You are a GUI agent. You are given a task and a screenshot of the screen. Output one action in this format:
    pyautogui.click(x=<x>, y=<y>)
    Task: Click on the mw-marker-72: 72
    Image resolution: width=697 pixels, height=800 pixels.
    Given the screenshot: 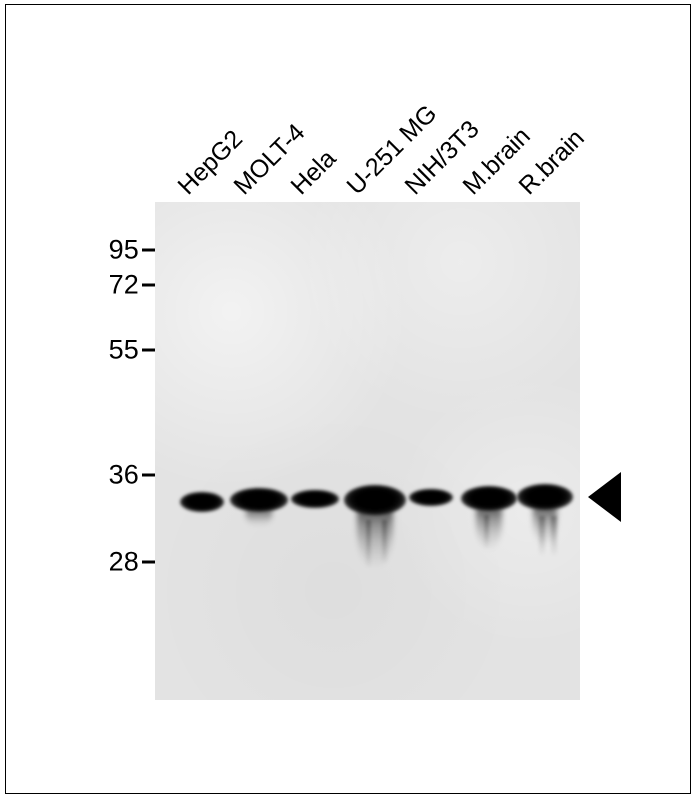 What is the action you would take?
    pyautogui.click(x=132, y=285)
    